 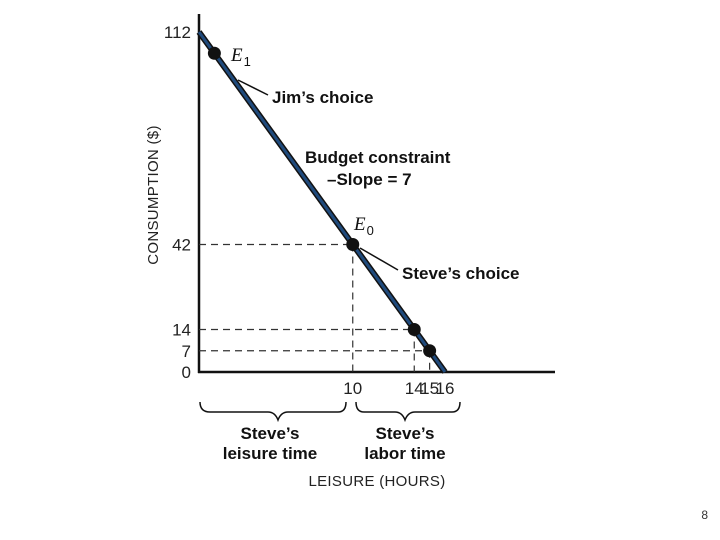 I want to click on y-axis-label: CONSUMPTION ($), so click(x=153, y=195).